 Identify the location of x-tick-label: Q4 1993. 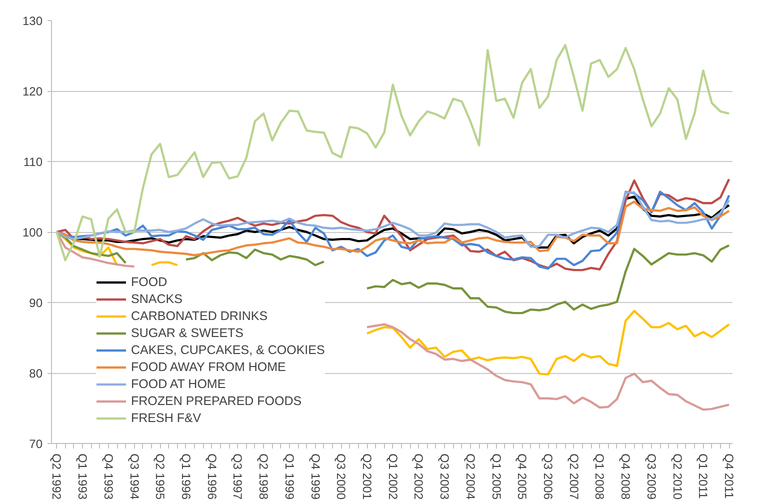
(108, 477).